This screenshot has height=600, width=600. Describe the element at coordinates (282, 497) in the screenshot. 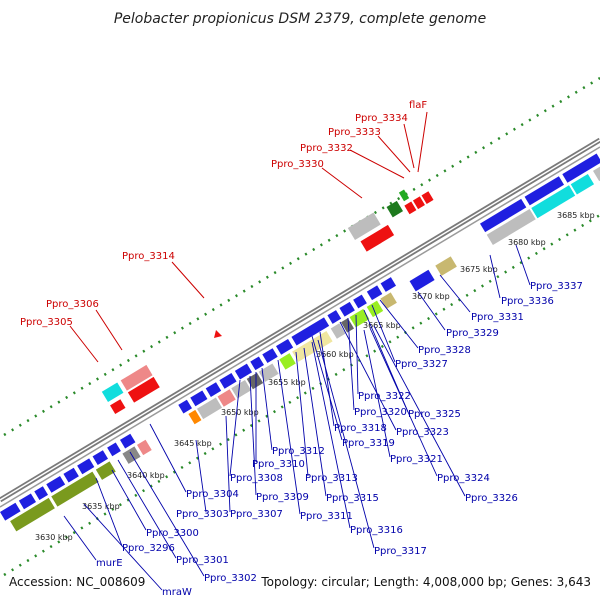

I see `gene-label: Ppro_3309` at that location.